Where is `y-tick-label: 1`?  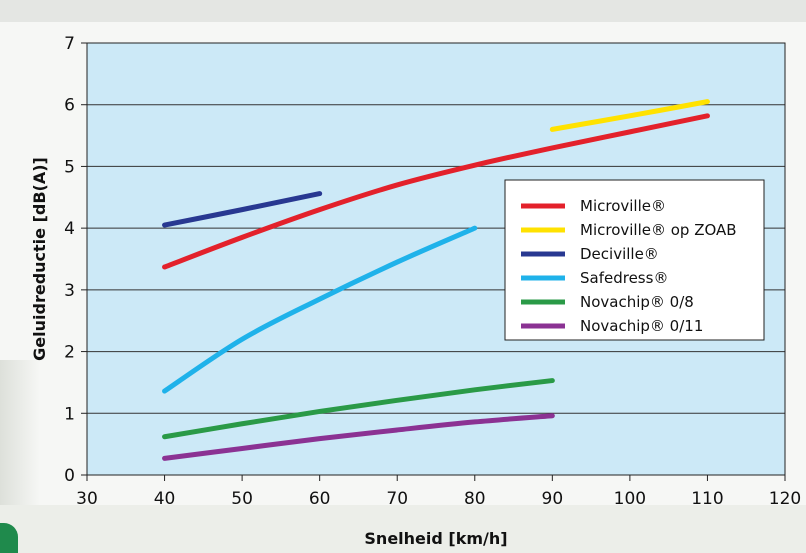 y-tick-label: 1 is located at coordinates (69, 414).